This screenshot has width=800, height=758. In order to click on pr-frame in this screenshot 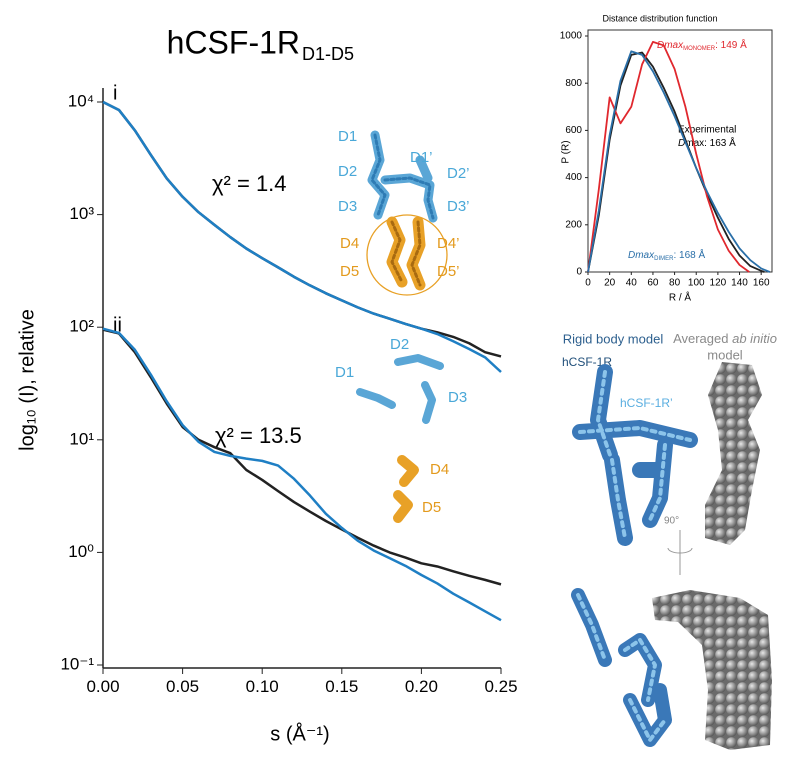, I will do `click(680, 151)`.